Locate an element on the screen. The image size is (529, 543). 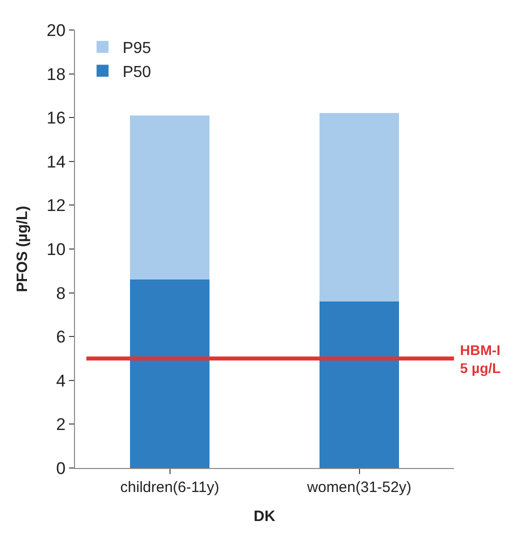
x-axis-title: DK is located at coordinates (265, 516).